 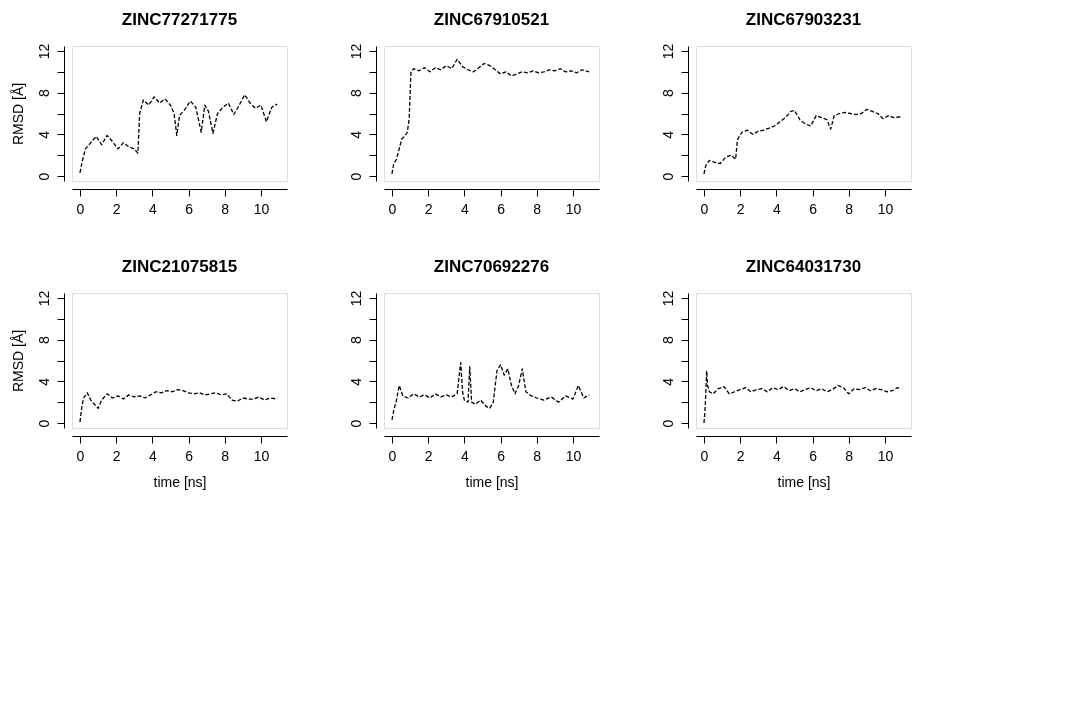 I want to click on chart-title: ZINC70692276, so click(x=491, y=267).